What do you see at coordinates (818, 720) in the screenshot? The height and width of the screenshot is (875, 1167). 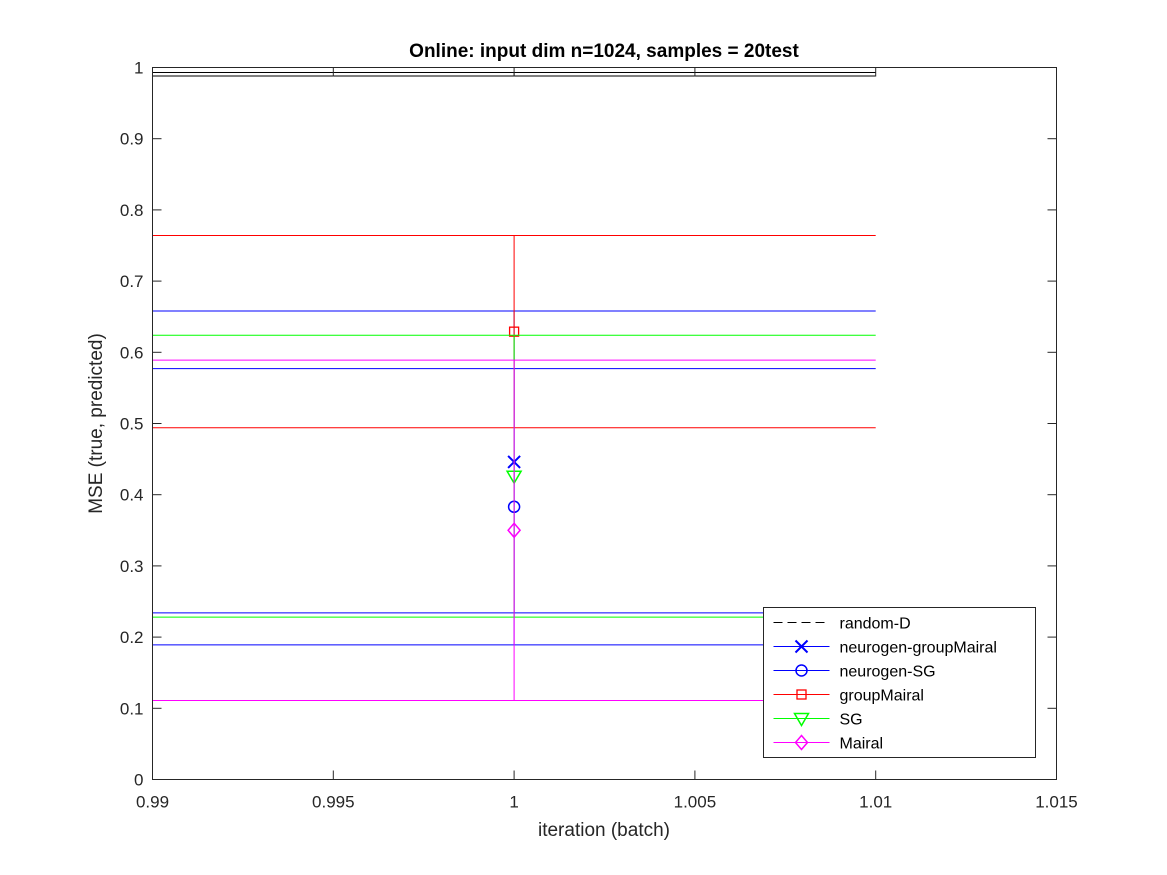 I see `legend-entry-4: SG` at bounding box center [818, 720].